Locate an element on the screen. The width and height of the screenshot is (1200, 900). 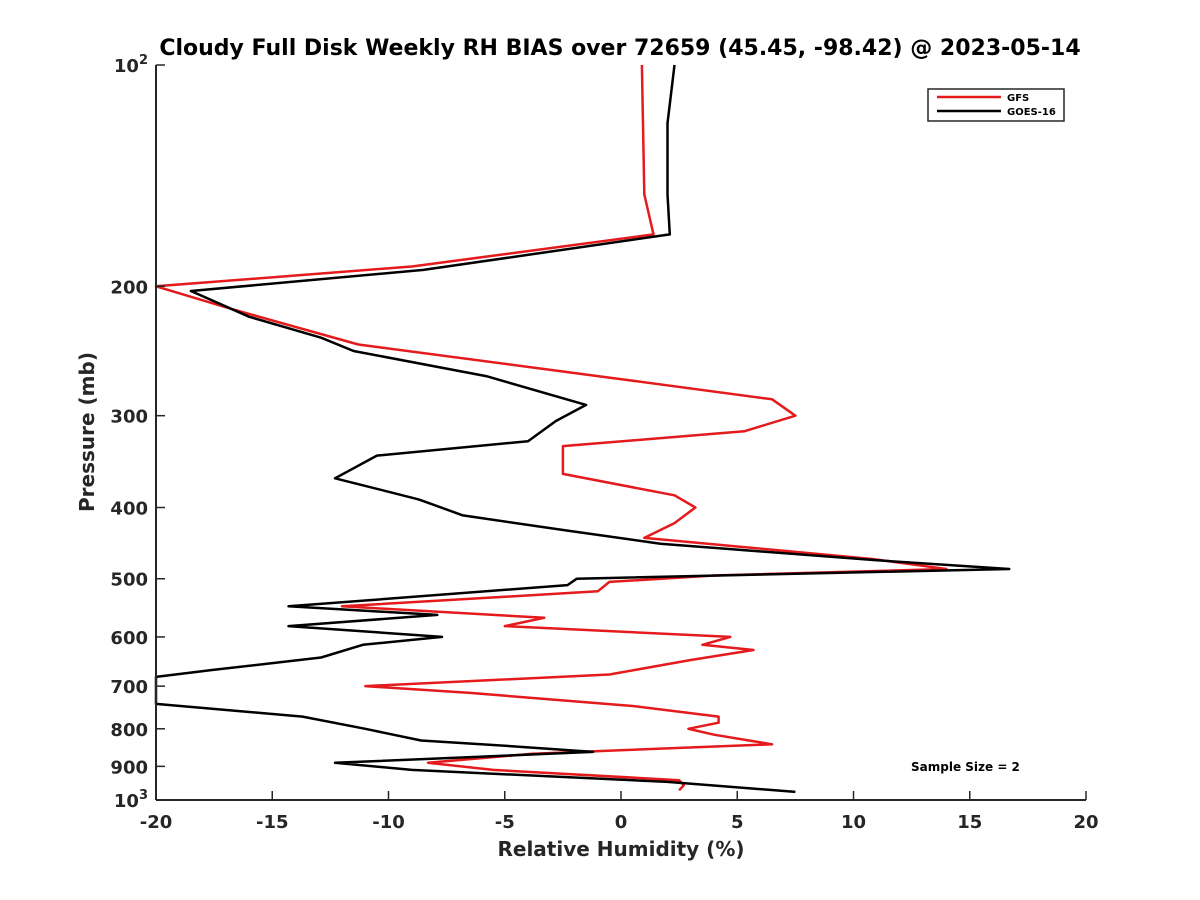
legend-box is located at coordinates (996, 105).